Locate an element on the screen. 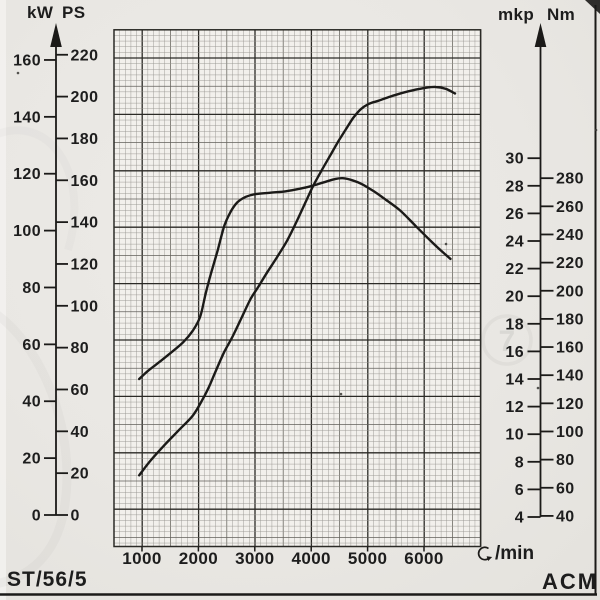 The image size is (600, 600). mkp-tick-label-24: 24 is located at coordinates (514, 242).